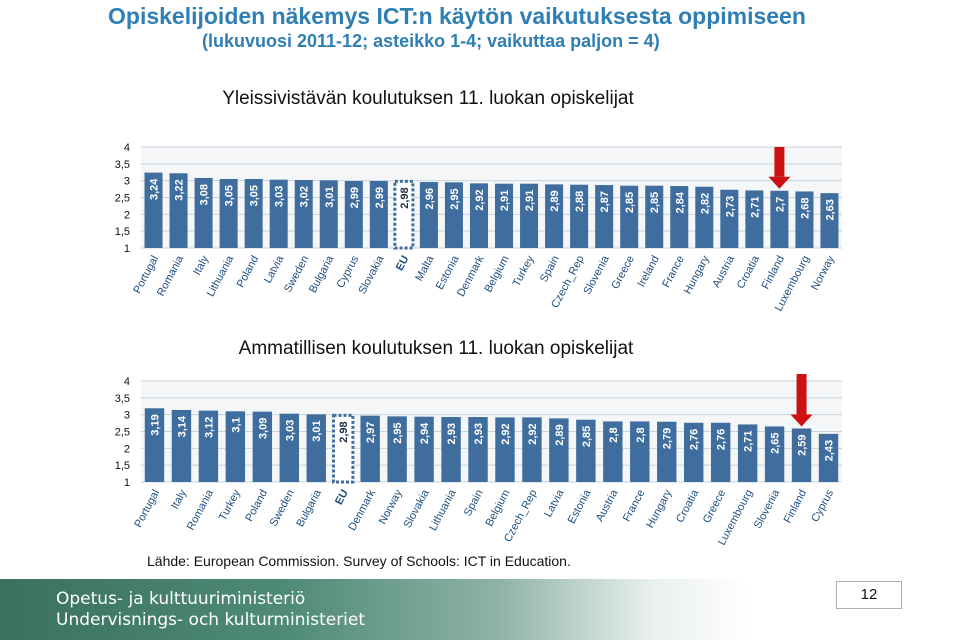 The width and height of the screenshot is (960, 640). Describe the element at coordinates (648, 271) in the screenshot. I see `category-label-ireland: Ireland` at that location.